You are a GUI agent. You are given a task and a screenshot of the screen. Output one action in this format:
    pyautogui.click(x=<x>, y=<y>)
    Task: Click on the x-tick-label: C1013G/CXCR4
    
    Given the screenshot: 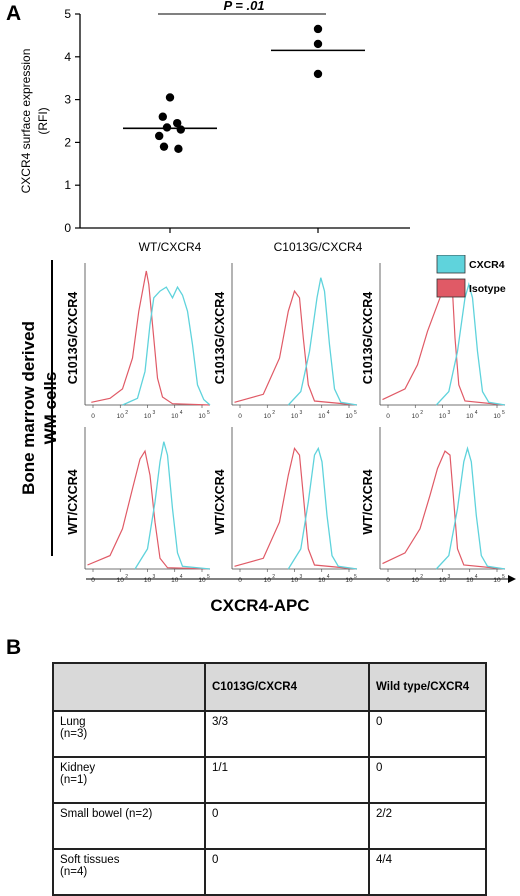 What is the action you would take?
    pyautogui.click(x=318, y=247)
    